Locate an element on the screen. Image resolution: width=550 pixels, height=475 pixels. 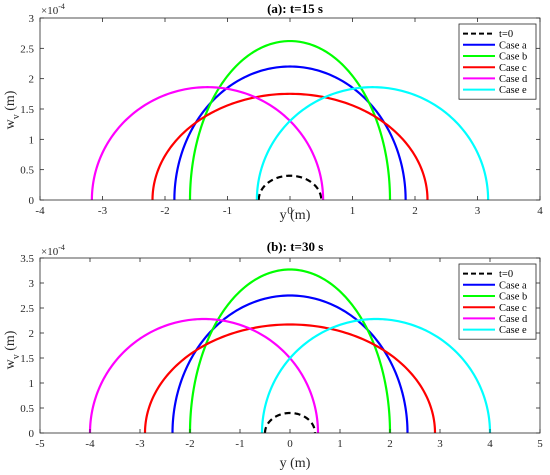
chart-title: (a): t=15 s is located at coordinates (295, 8).